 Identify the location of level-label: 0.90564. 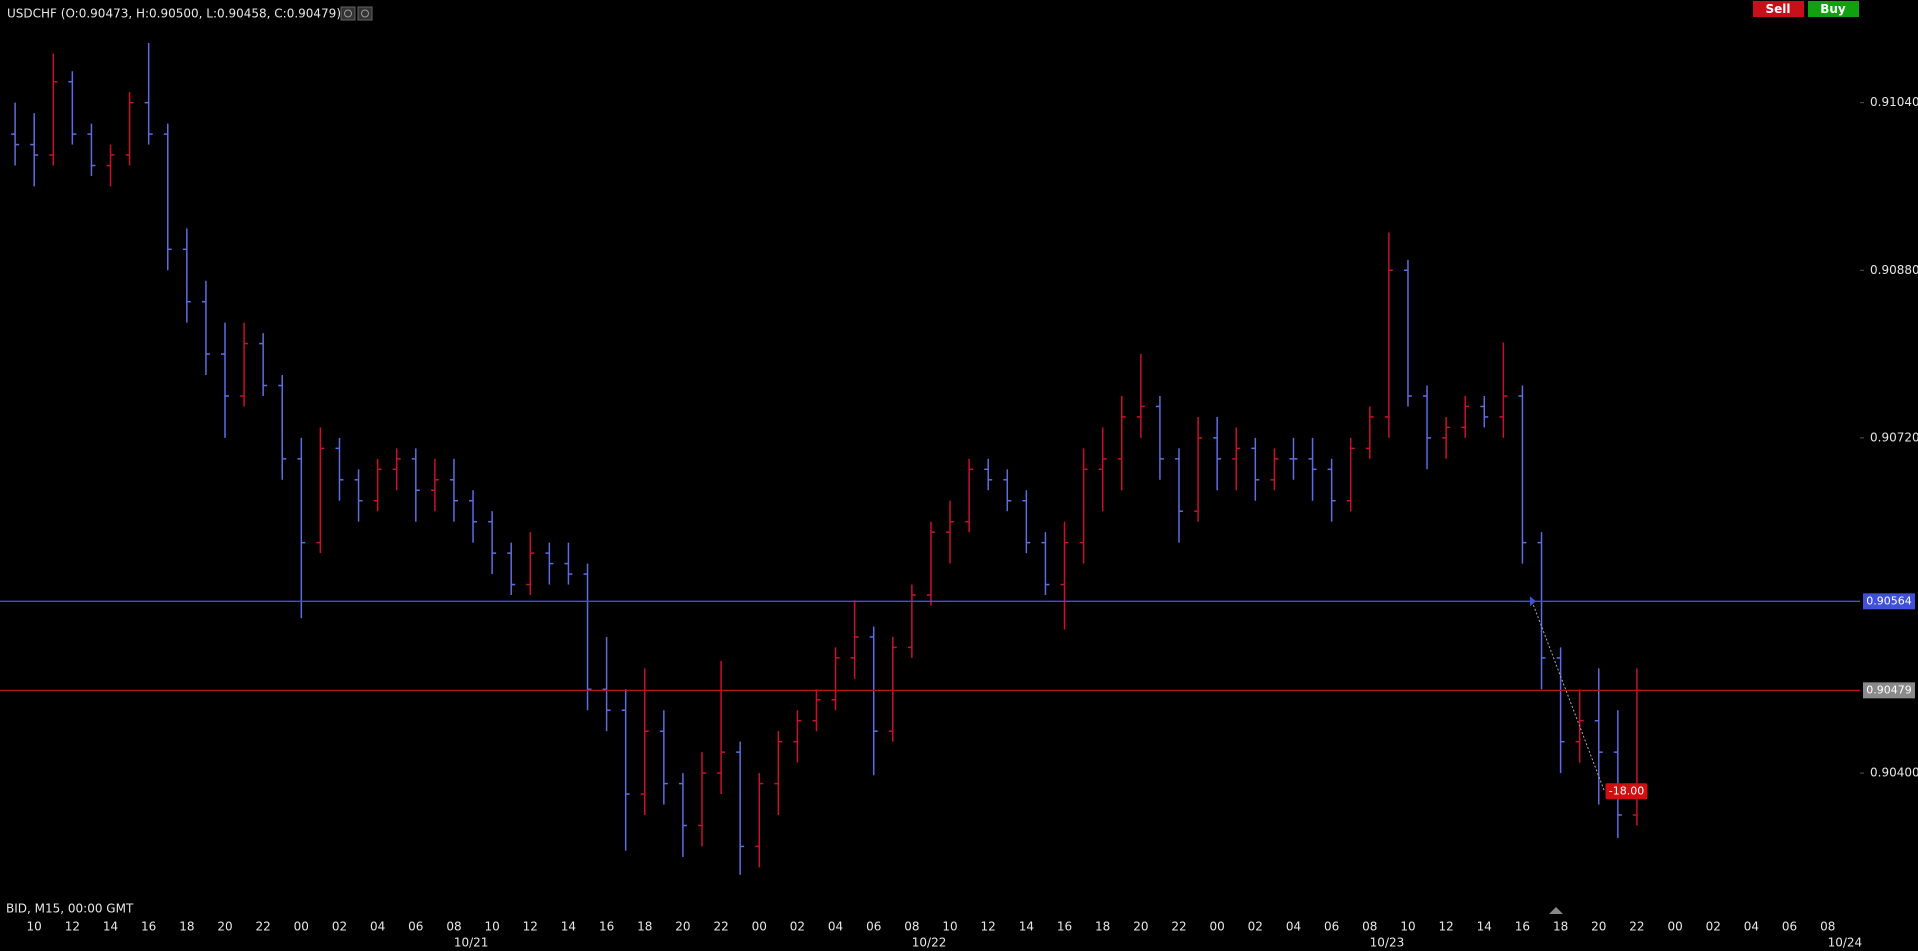
(1889, 600).